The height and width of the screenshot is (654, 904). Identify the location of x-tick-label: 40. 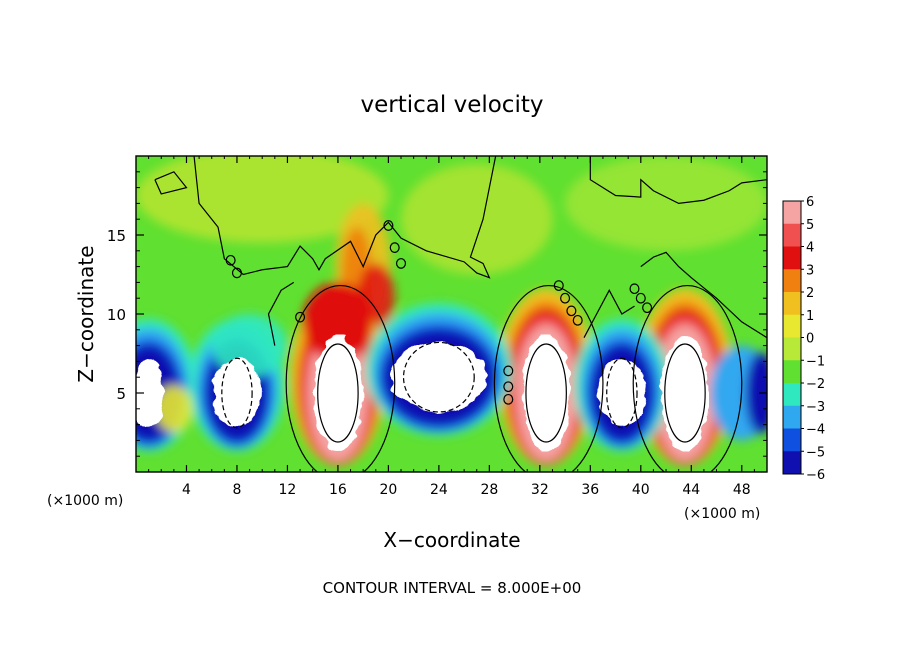
(641, 490).